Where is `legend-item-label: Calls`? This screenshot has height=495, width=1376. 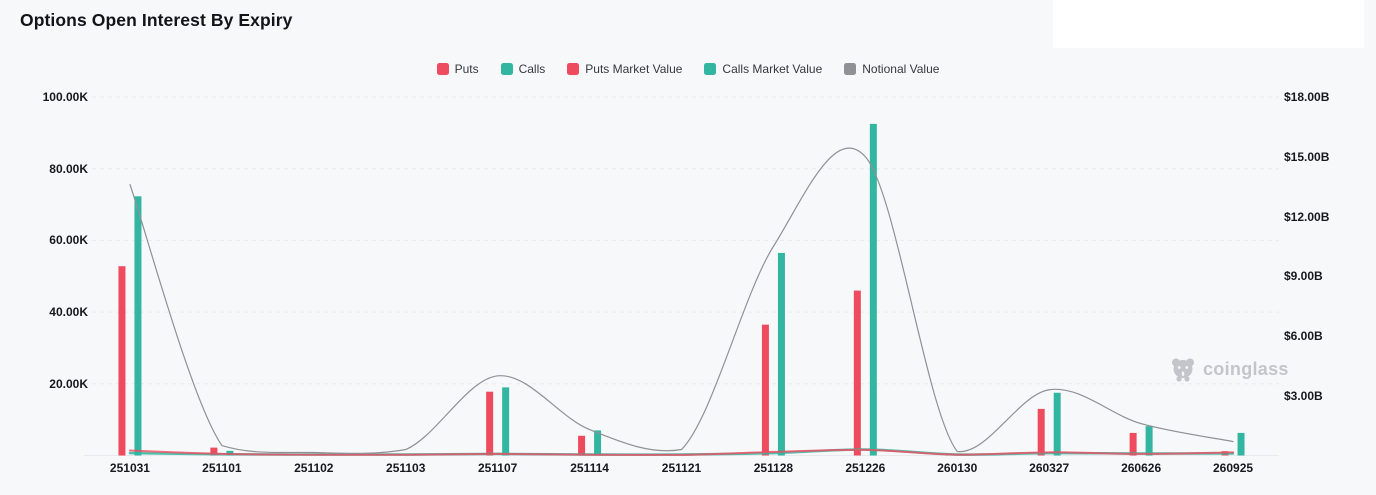 legend-item-label: Calls is located at coordinates (532, 69).